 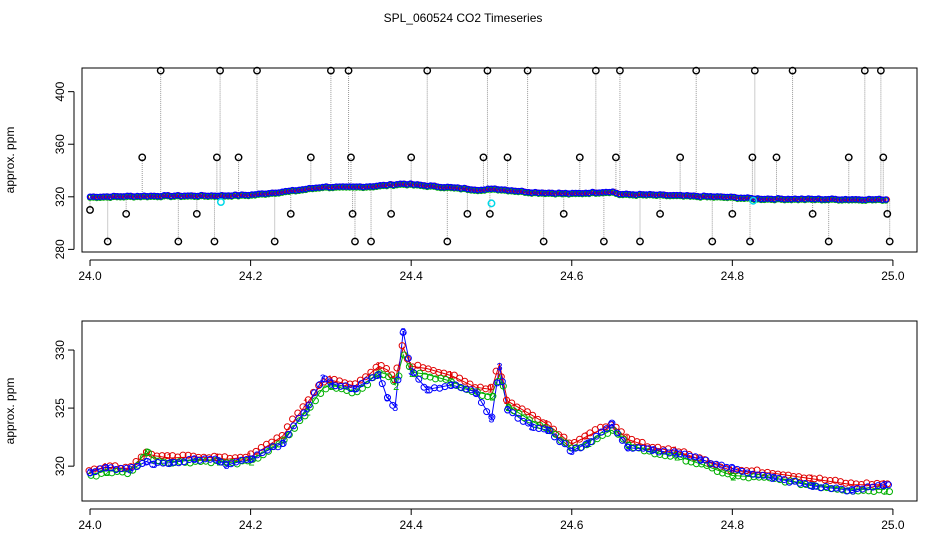 What do you see at coordinates (60, 91) in the screenshot?
I see `top-y-tick-label: 400` at bounding box center [60, 91].